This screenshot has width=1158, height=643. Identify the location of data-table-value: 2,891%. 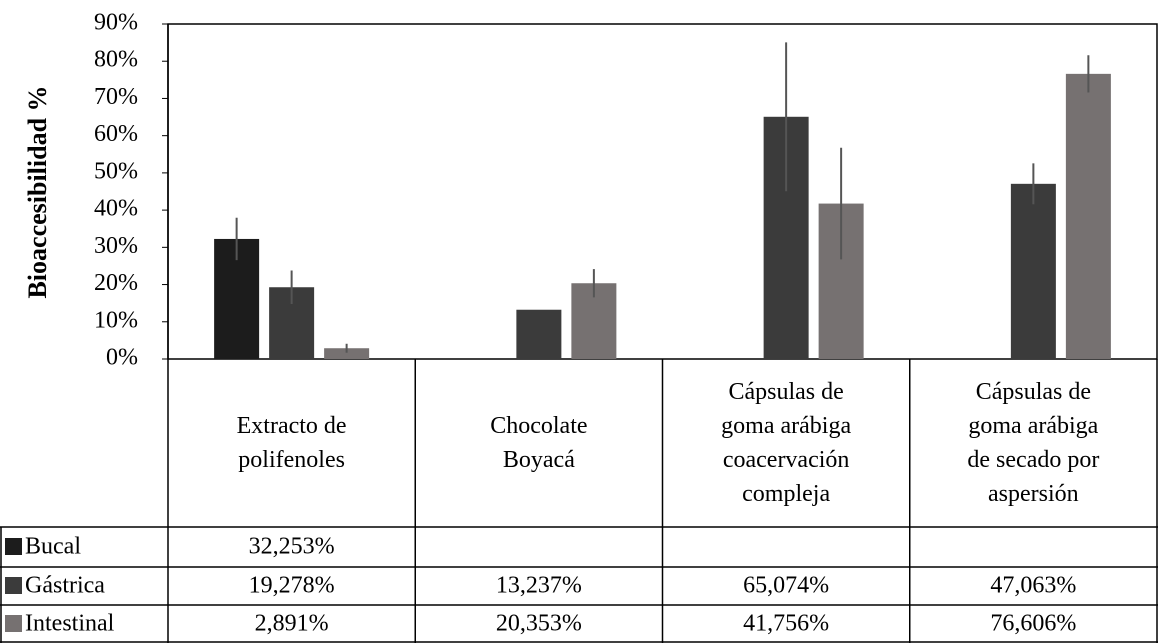
(292, 624).